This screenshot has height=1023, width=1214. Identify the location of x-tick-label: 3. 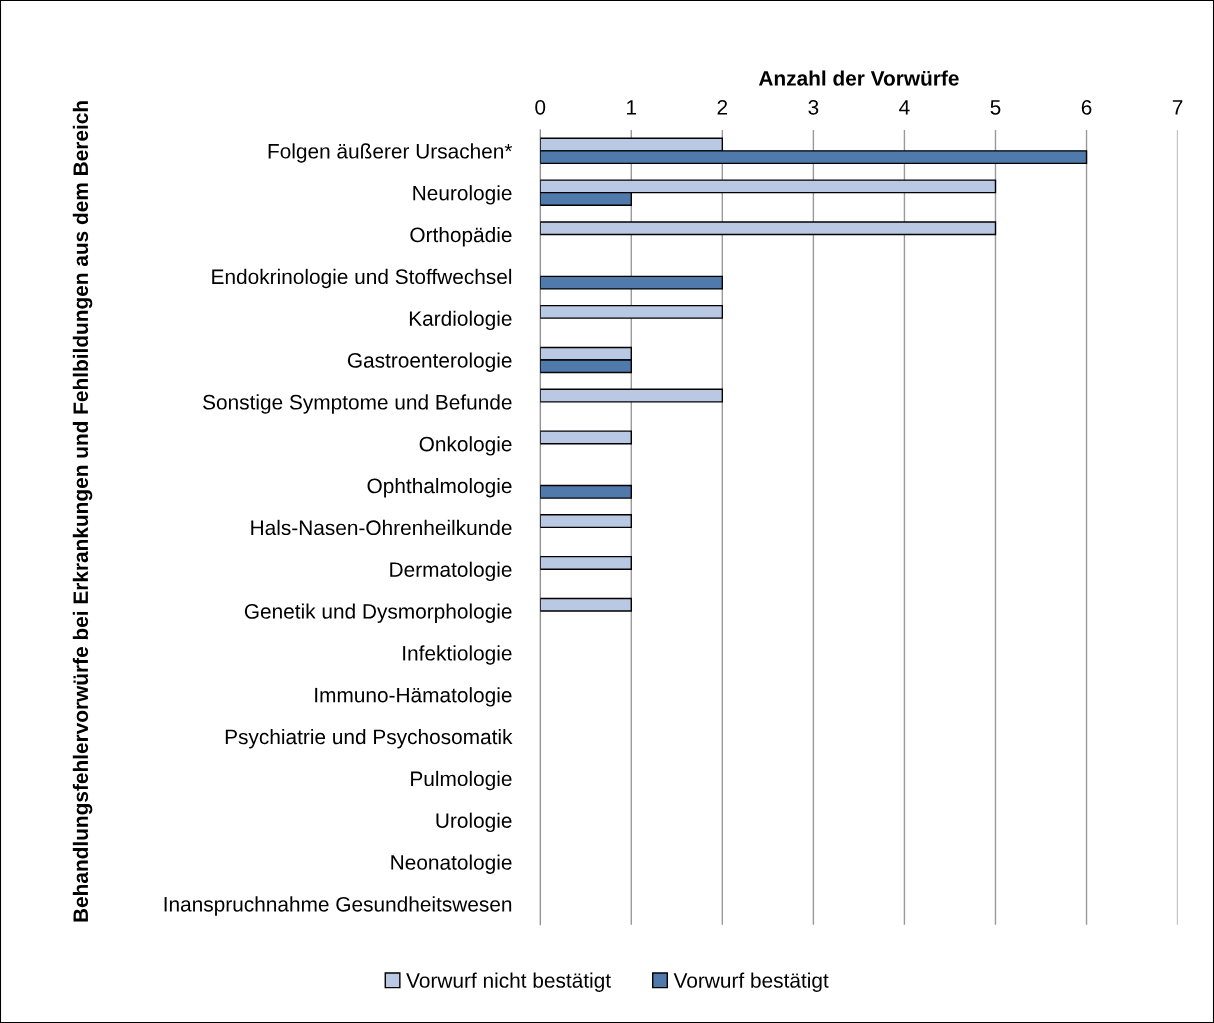
(813, 107).